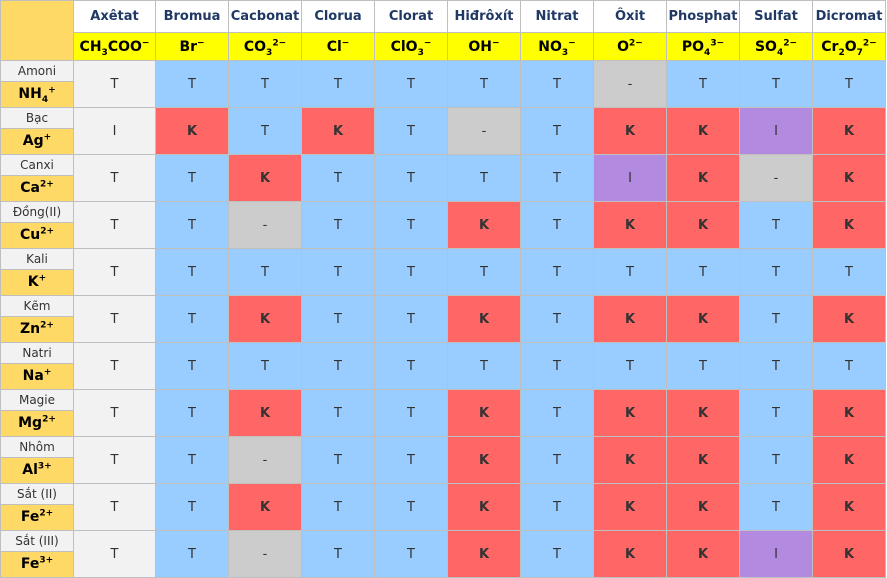 This screenshot has height=578, width=887. Describe the element at coordinates (404, 46) in the screenshot. I see `formula-part: ClO` at that location.